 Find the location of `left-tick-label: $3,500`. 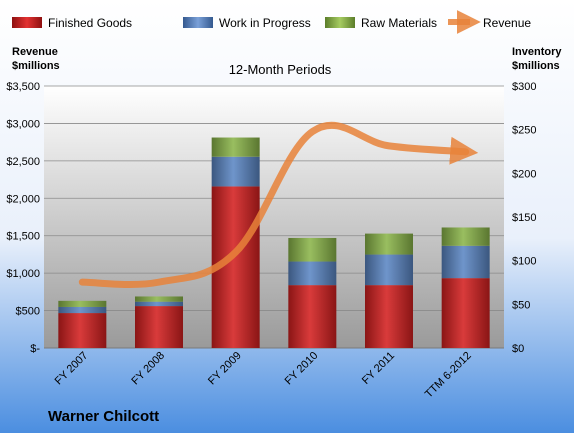

left-tick-label: $3,500 is located at coordinates (23, 87).